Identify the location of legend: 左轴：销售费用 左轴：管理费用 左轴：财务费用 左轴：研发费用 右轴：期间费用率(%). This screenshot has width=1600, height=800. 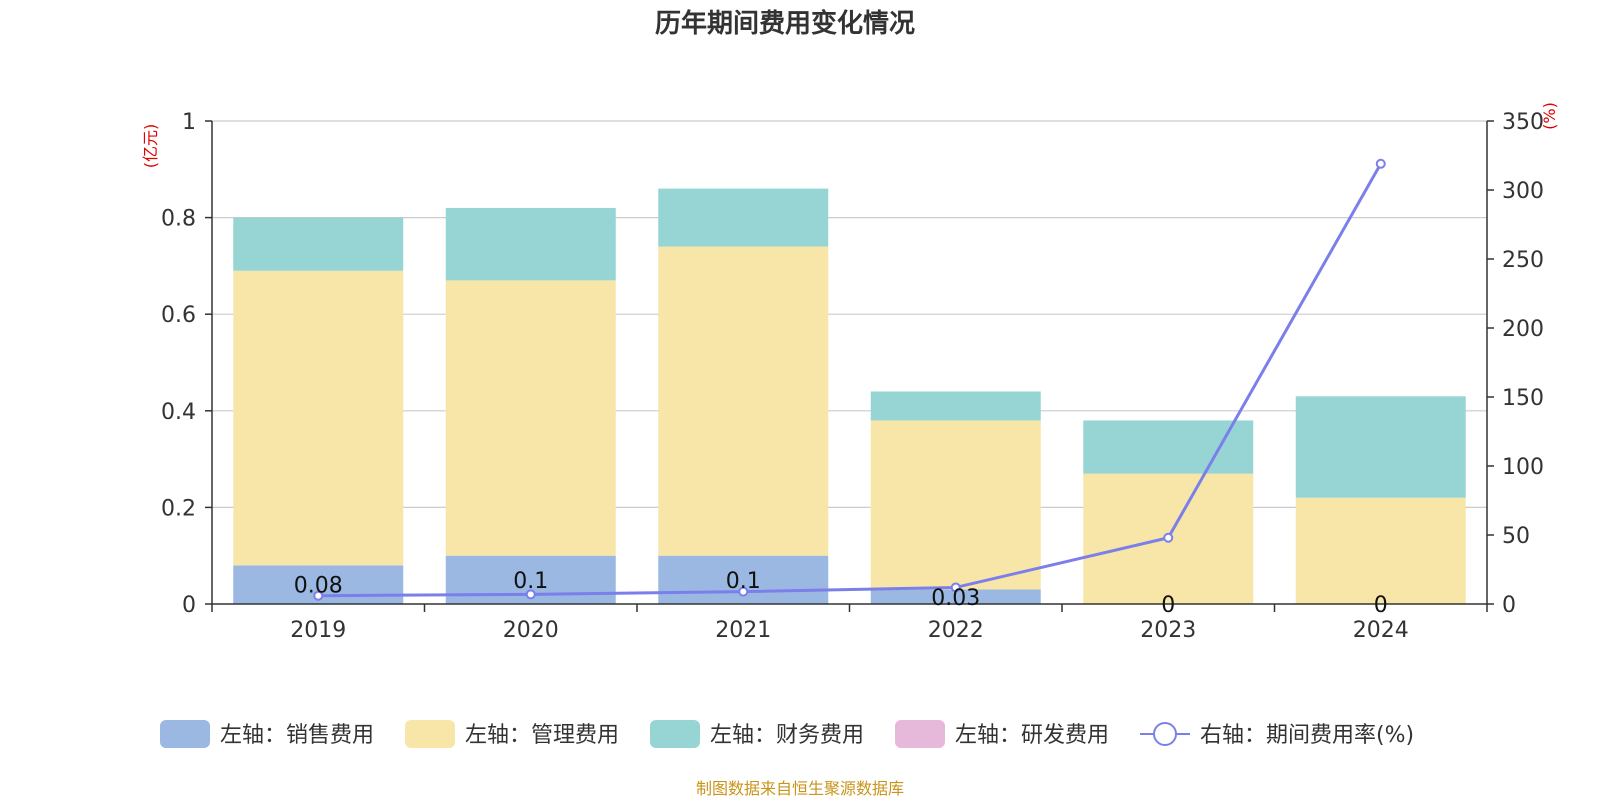
(787, 734).